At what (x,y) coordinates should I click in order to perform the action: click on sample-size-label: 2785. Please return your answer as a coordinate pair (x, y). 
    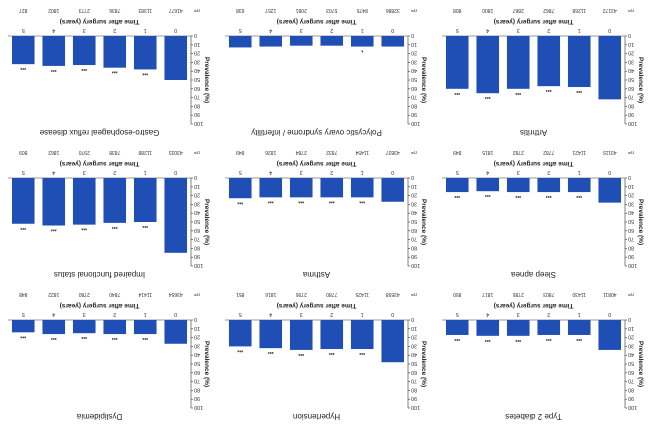
    Looking at the image, I should click on (517, 294).